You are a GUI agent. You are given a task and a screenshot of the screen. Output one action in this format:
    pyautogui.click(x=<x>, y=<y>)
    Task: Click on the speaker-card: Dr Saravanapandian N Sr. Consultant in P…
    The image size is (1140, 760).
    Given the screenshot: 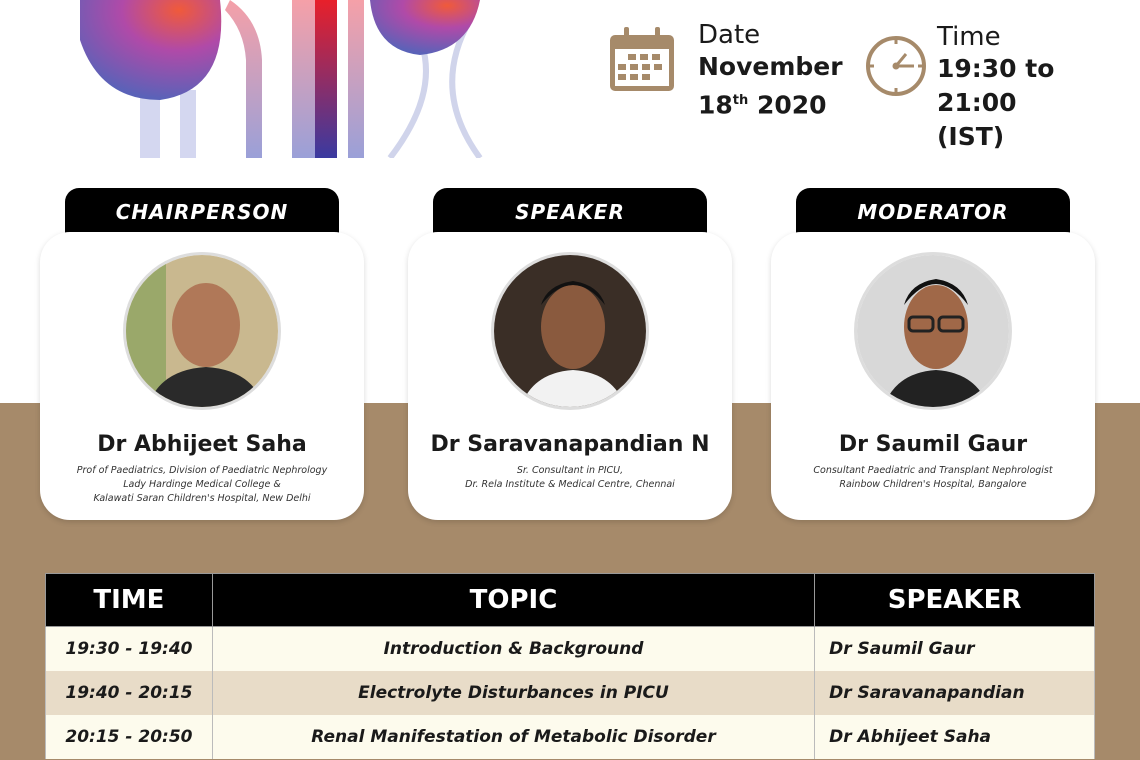 What is the action you would take?
    pyautogui.click(x=570, y=376)
    